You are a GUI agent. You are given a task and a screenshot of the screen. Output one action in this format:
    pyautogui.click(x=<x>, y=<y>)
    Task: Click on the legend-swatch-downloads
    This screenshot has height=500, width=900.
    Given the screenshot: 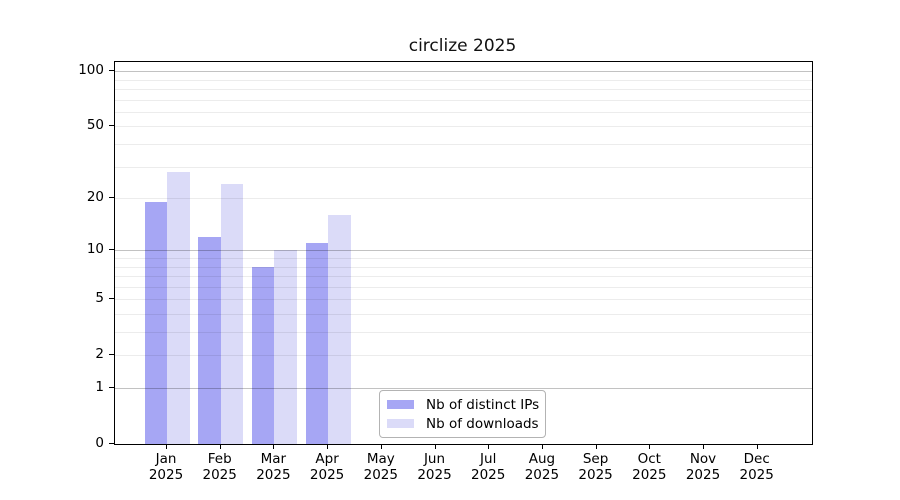 What is the action you would take?
    pyautogui.click(x=400, y=423)
    